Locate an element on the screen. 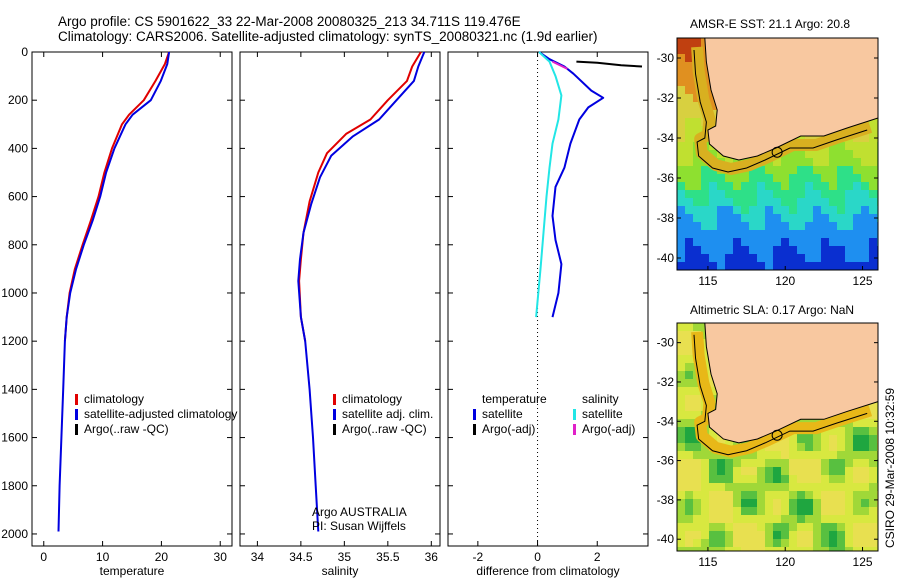  x-tick-label: 30 is located at coordinates (221, 557).